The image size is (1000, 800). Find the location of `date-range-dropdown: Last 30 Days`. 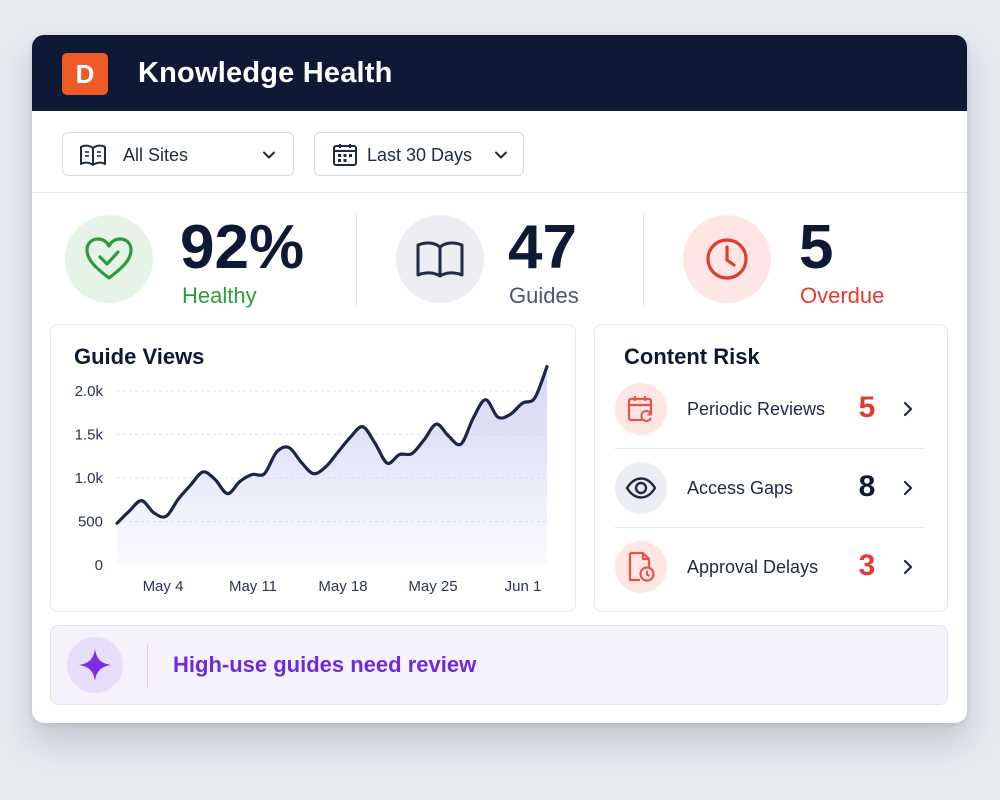

date-range-dropdown: Last 30 Days is located at coordinates (419, 154).